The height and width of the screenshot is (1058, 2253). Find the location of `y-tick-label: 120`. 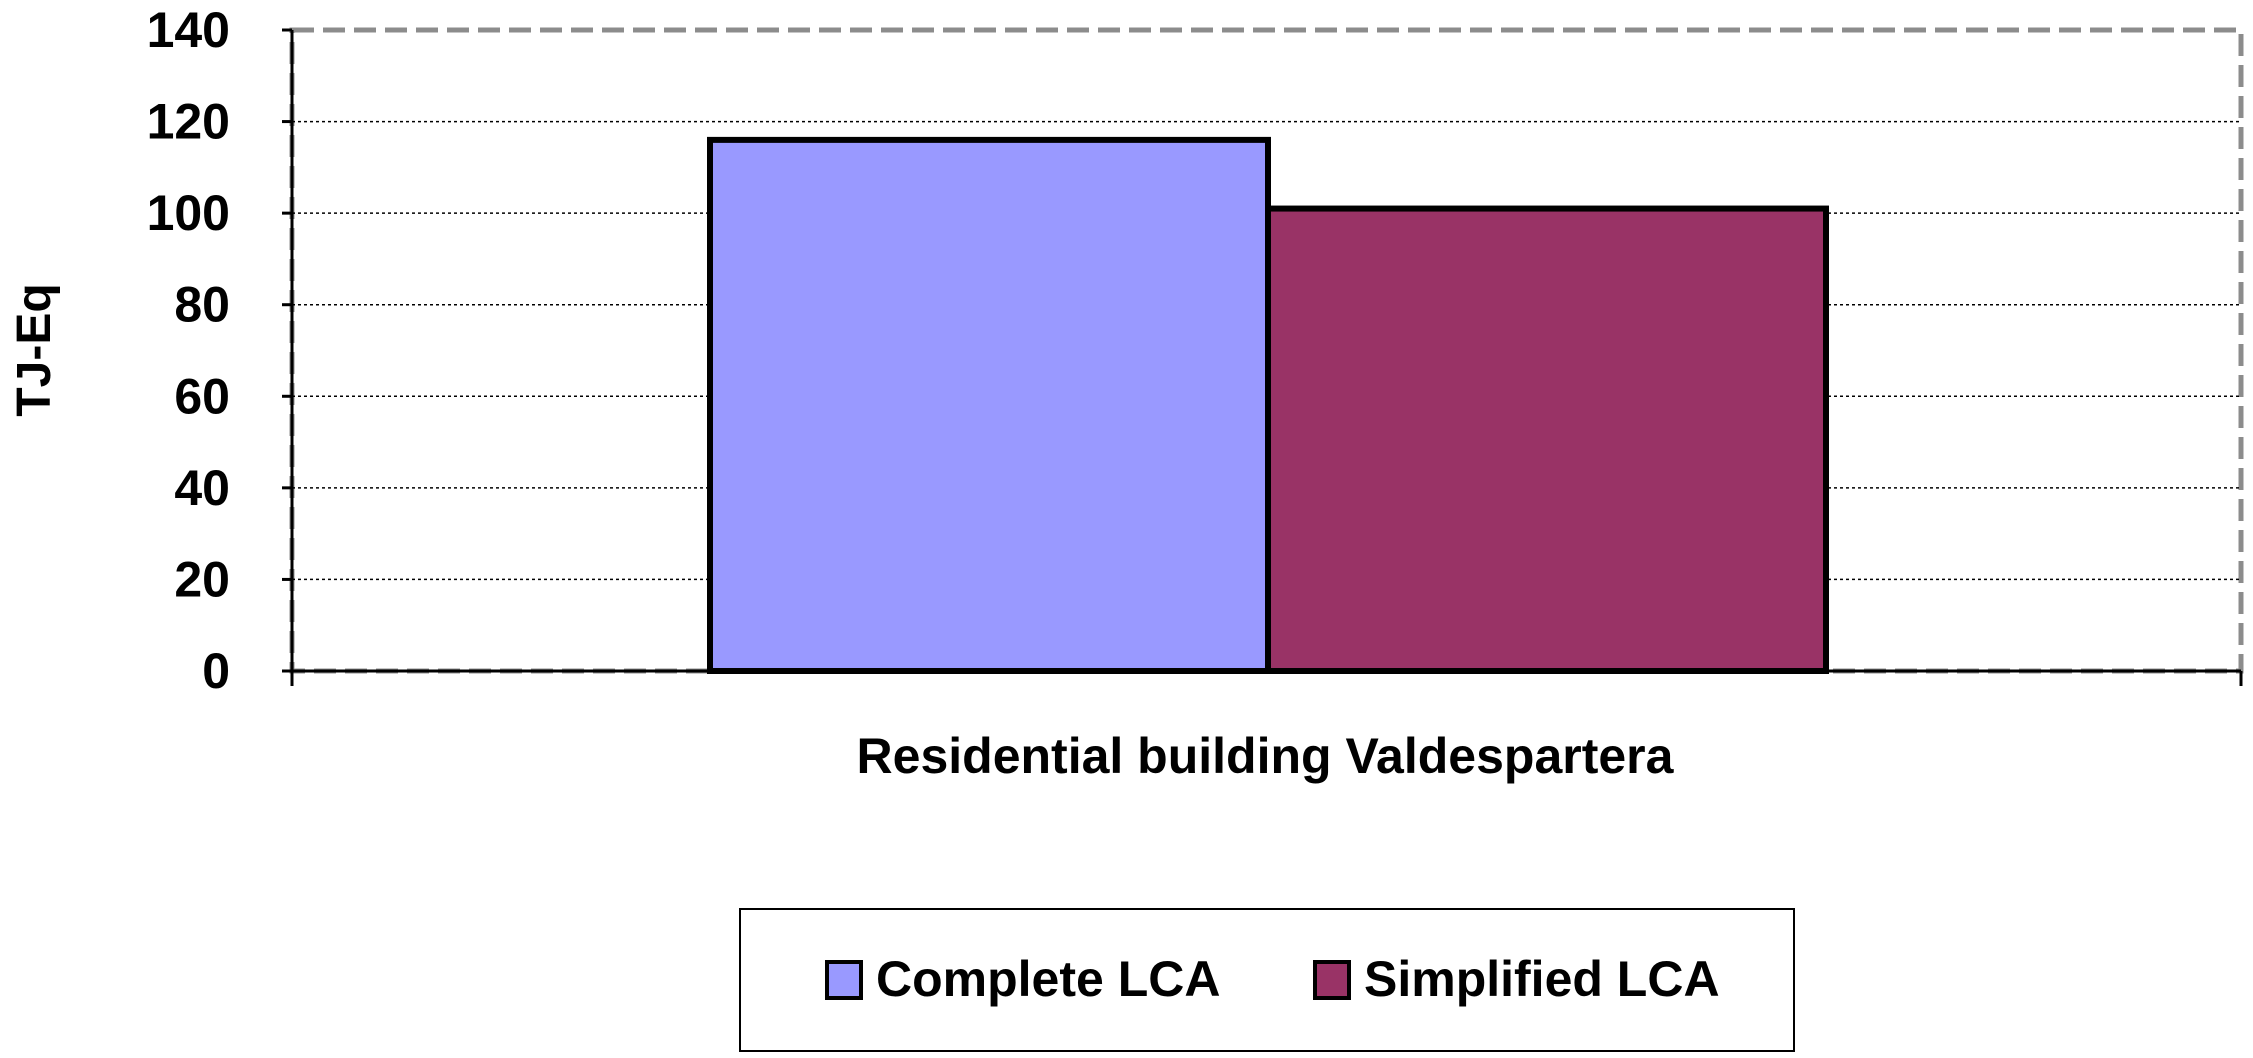

y-tick-label: 120 is located at coordinates (188, 122).